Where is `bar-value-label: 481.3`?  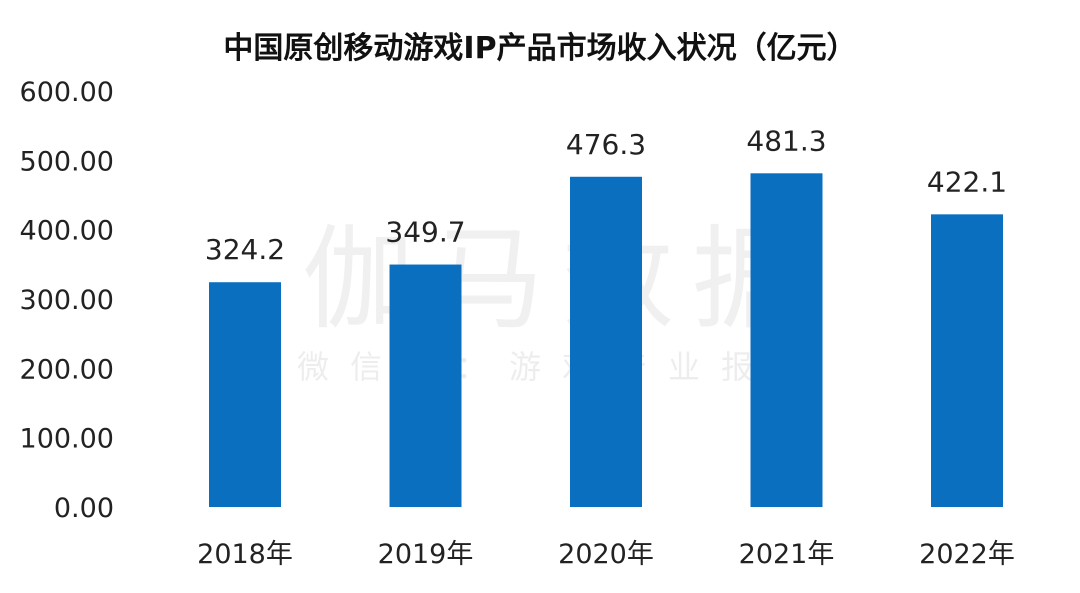
bar-value-label: 481.3 is located at coordinates (786, 140).